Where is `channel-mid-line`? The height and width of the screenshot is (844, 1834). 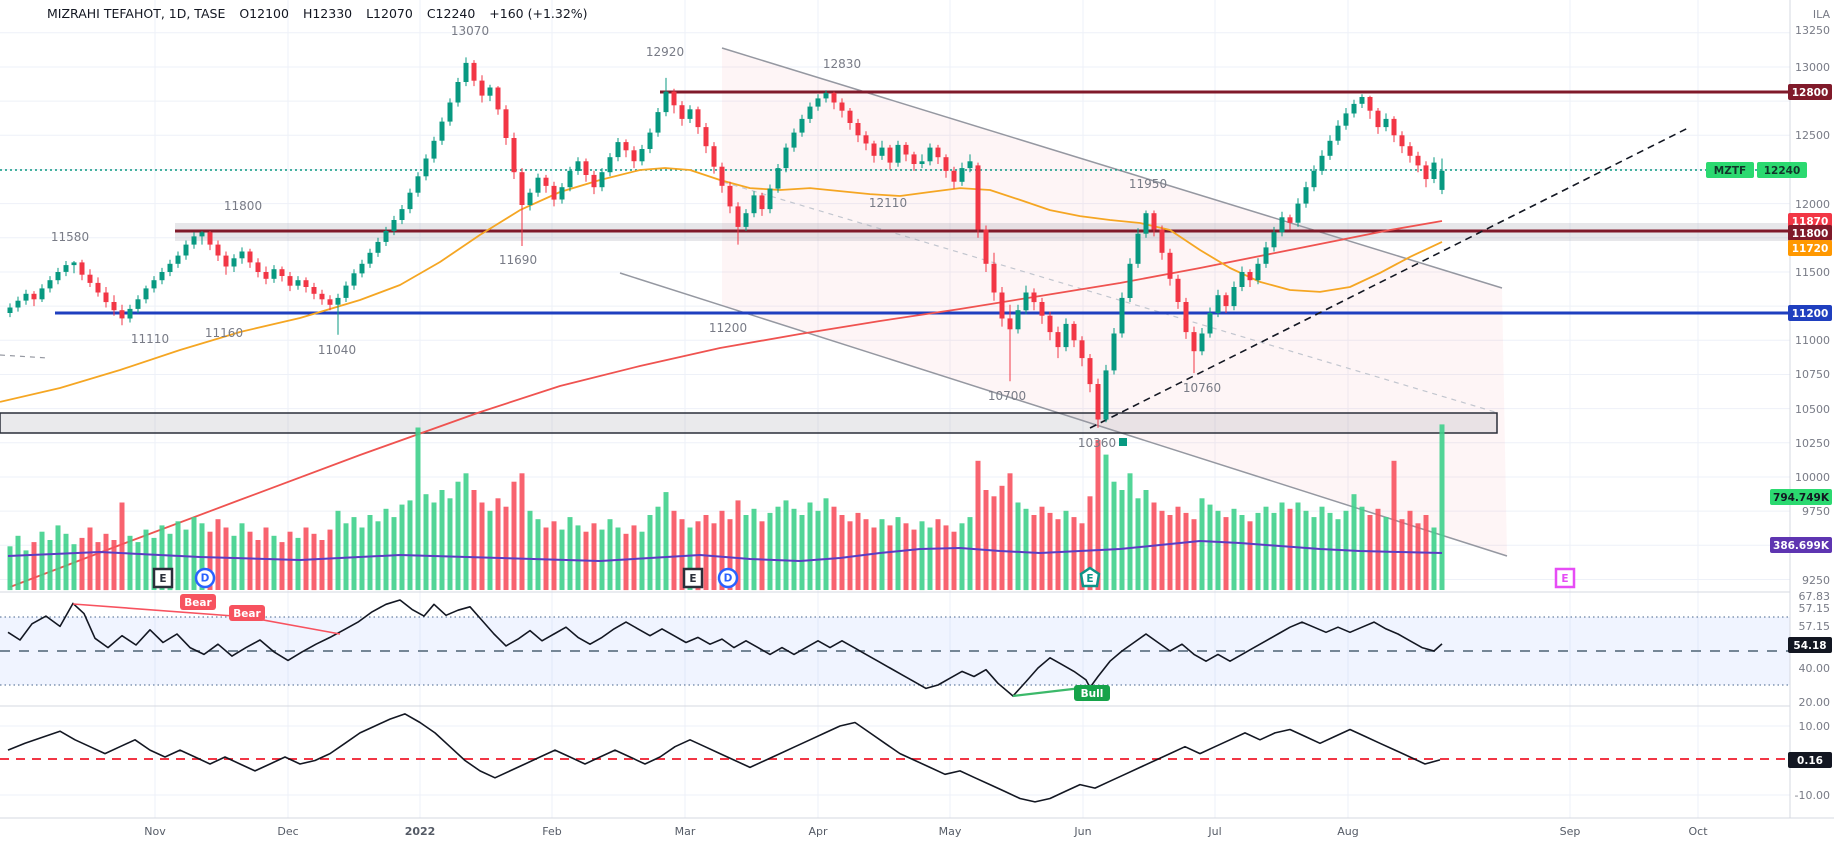
channel-mid-line is located at coordinates (1109, 297).